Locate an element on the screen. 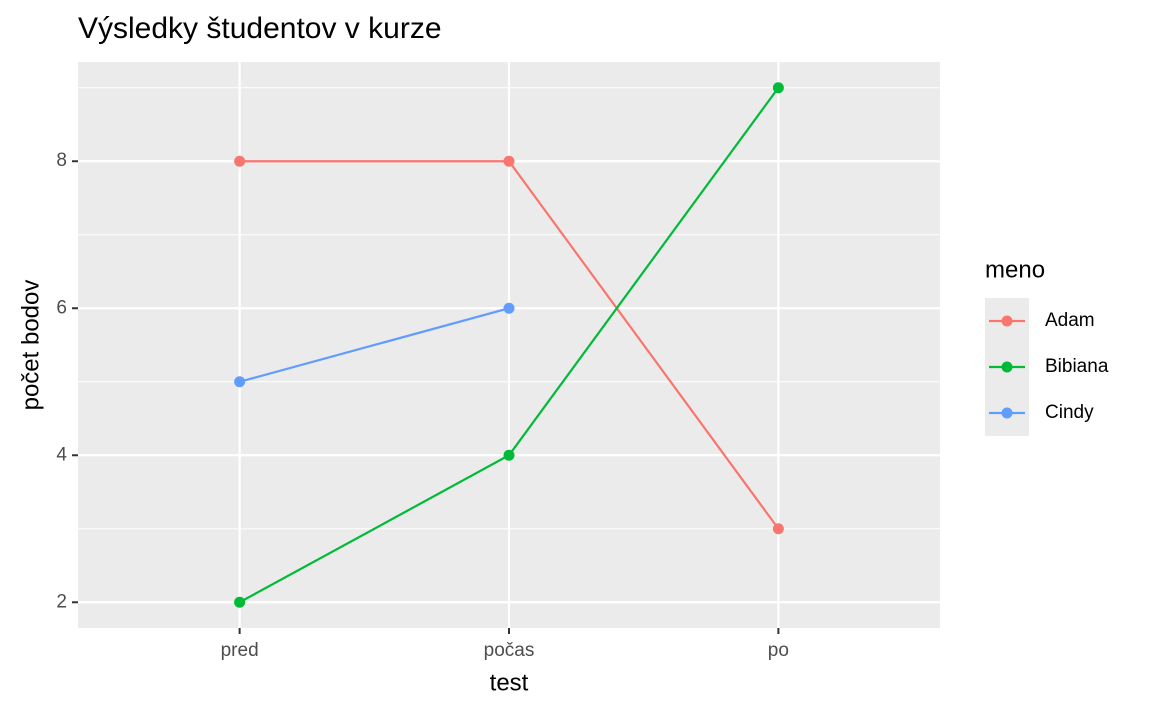  legend-title: meno is located at coordinates (1015, 269).